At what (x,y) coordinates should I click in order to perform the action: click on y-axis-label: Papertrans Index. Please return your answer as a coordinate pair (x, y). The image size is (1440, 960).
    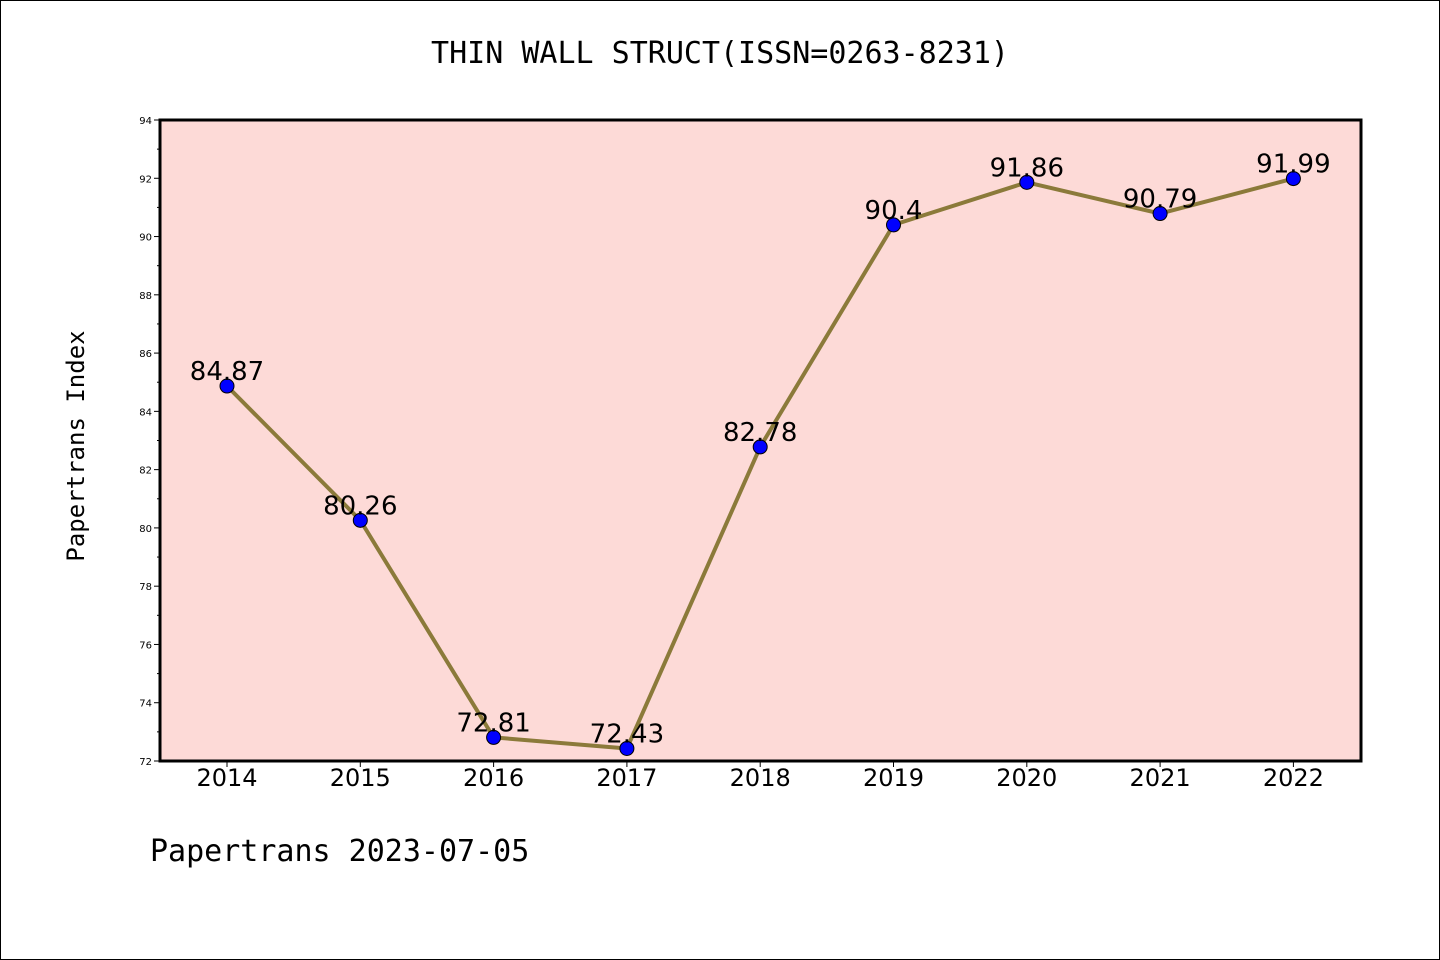
    Looking at the image, I should click on (76, 445).